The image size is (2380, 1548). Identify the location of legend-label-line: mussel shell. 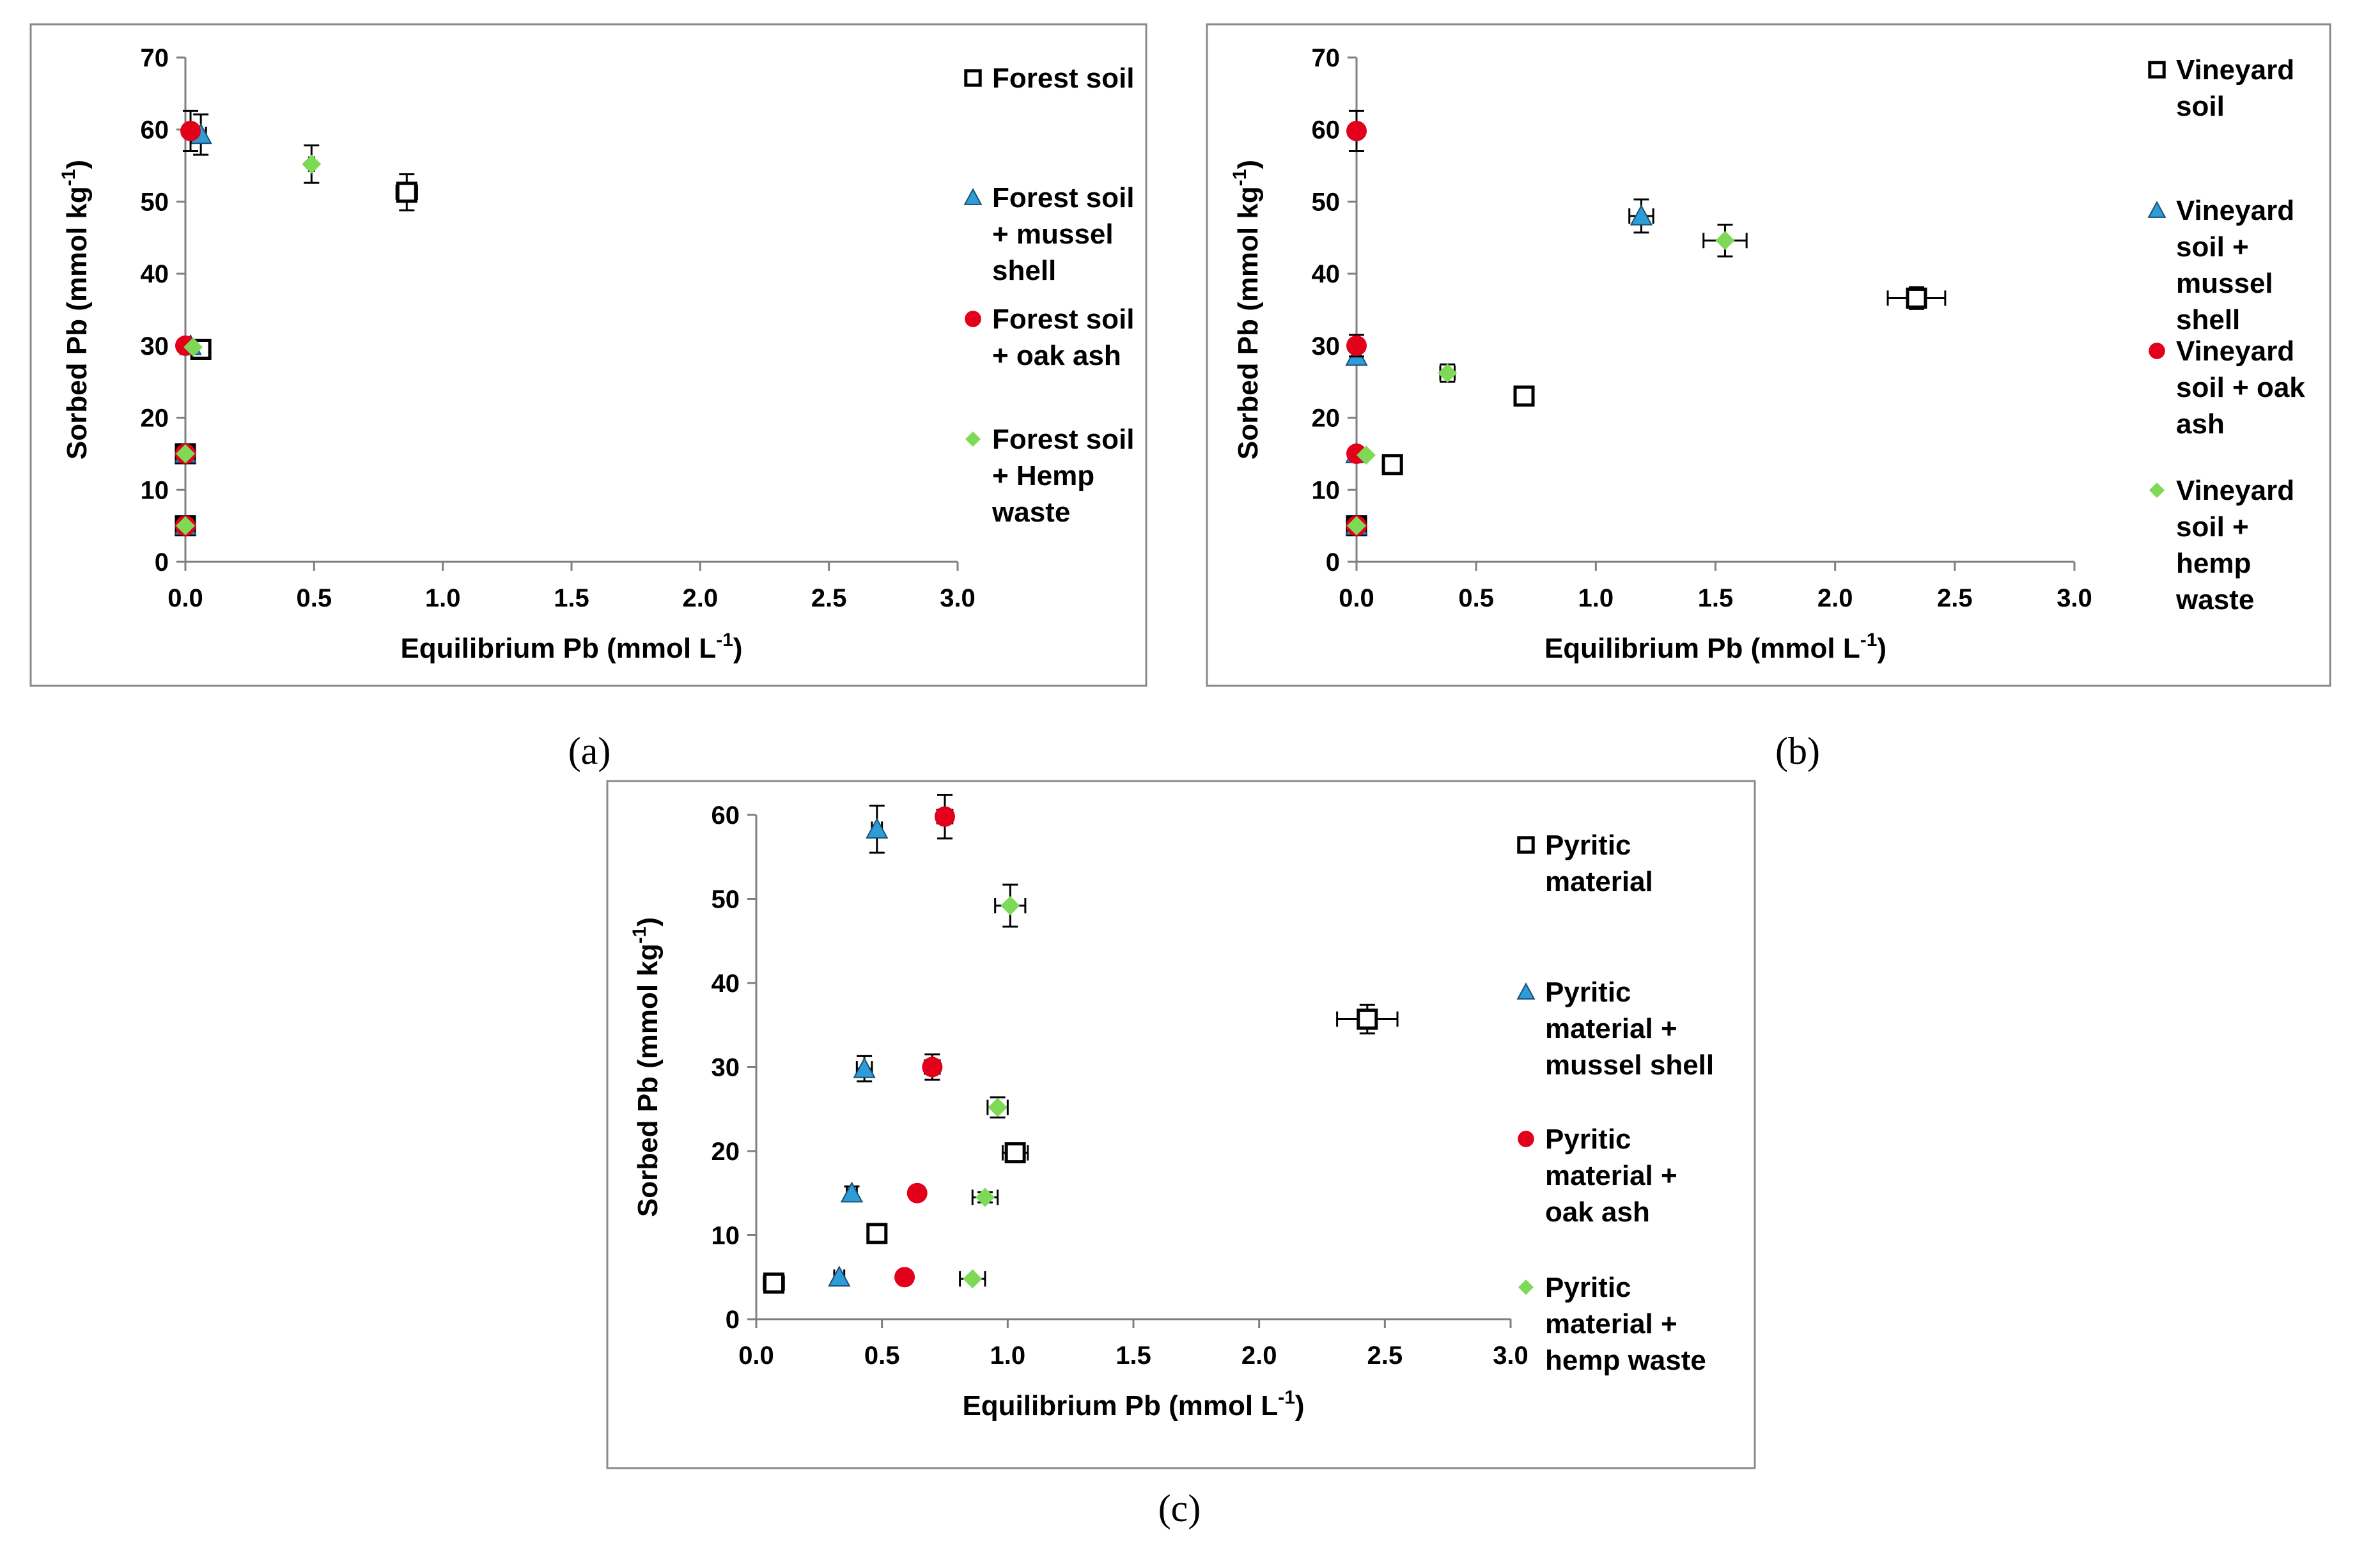
(1629, 1065).